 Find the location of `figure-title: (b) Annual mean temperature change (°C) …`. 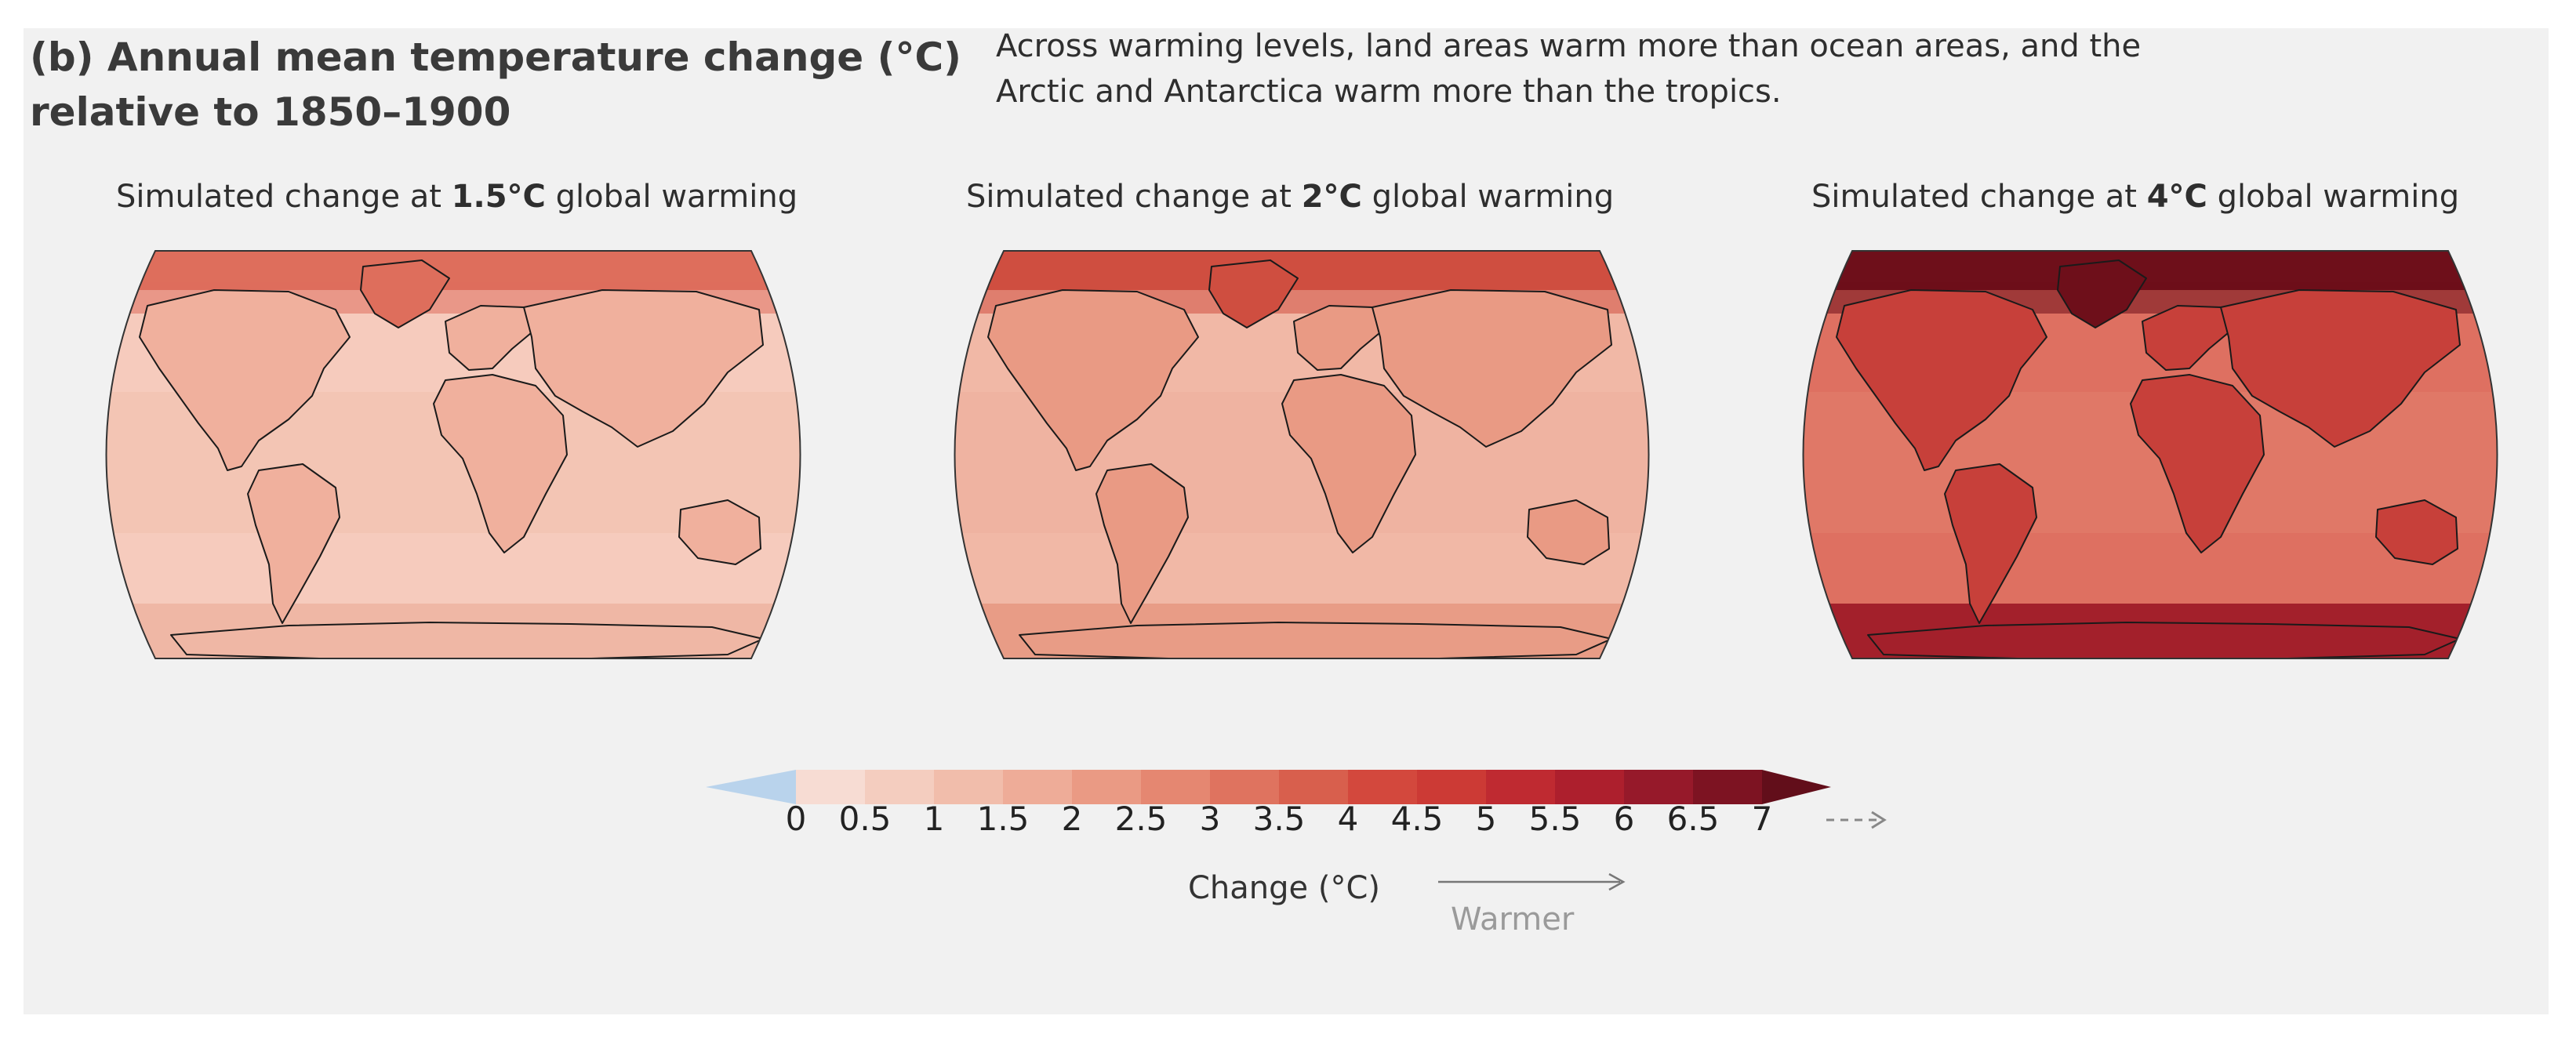

figure-title: (b) Annual mean temperature change (°C) … is located at coordinates (495, 85).